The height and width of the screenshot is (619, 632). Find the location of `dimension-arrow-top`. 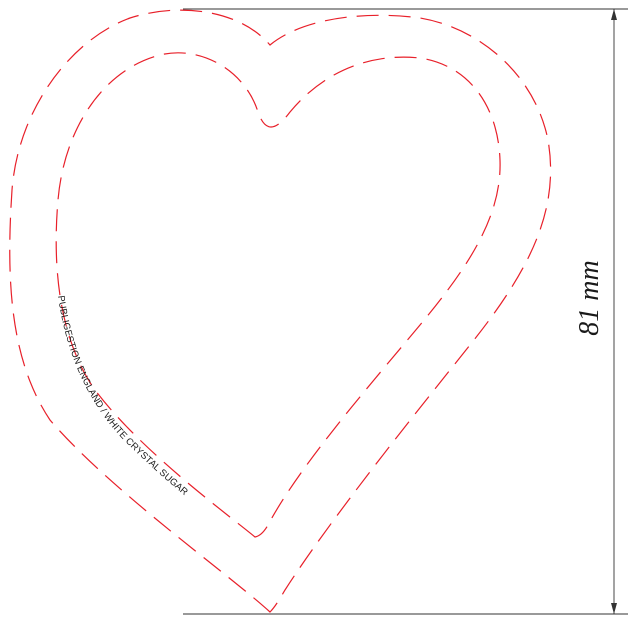

dimension-arrow-top is located at coordinates (614, 14).